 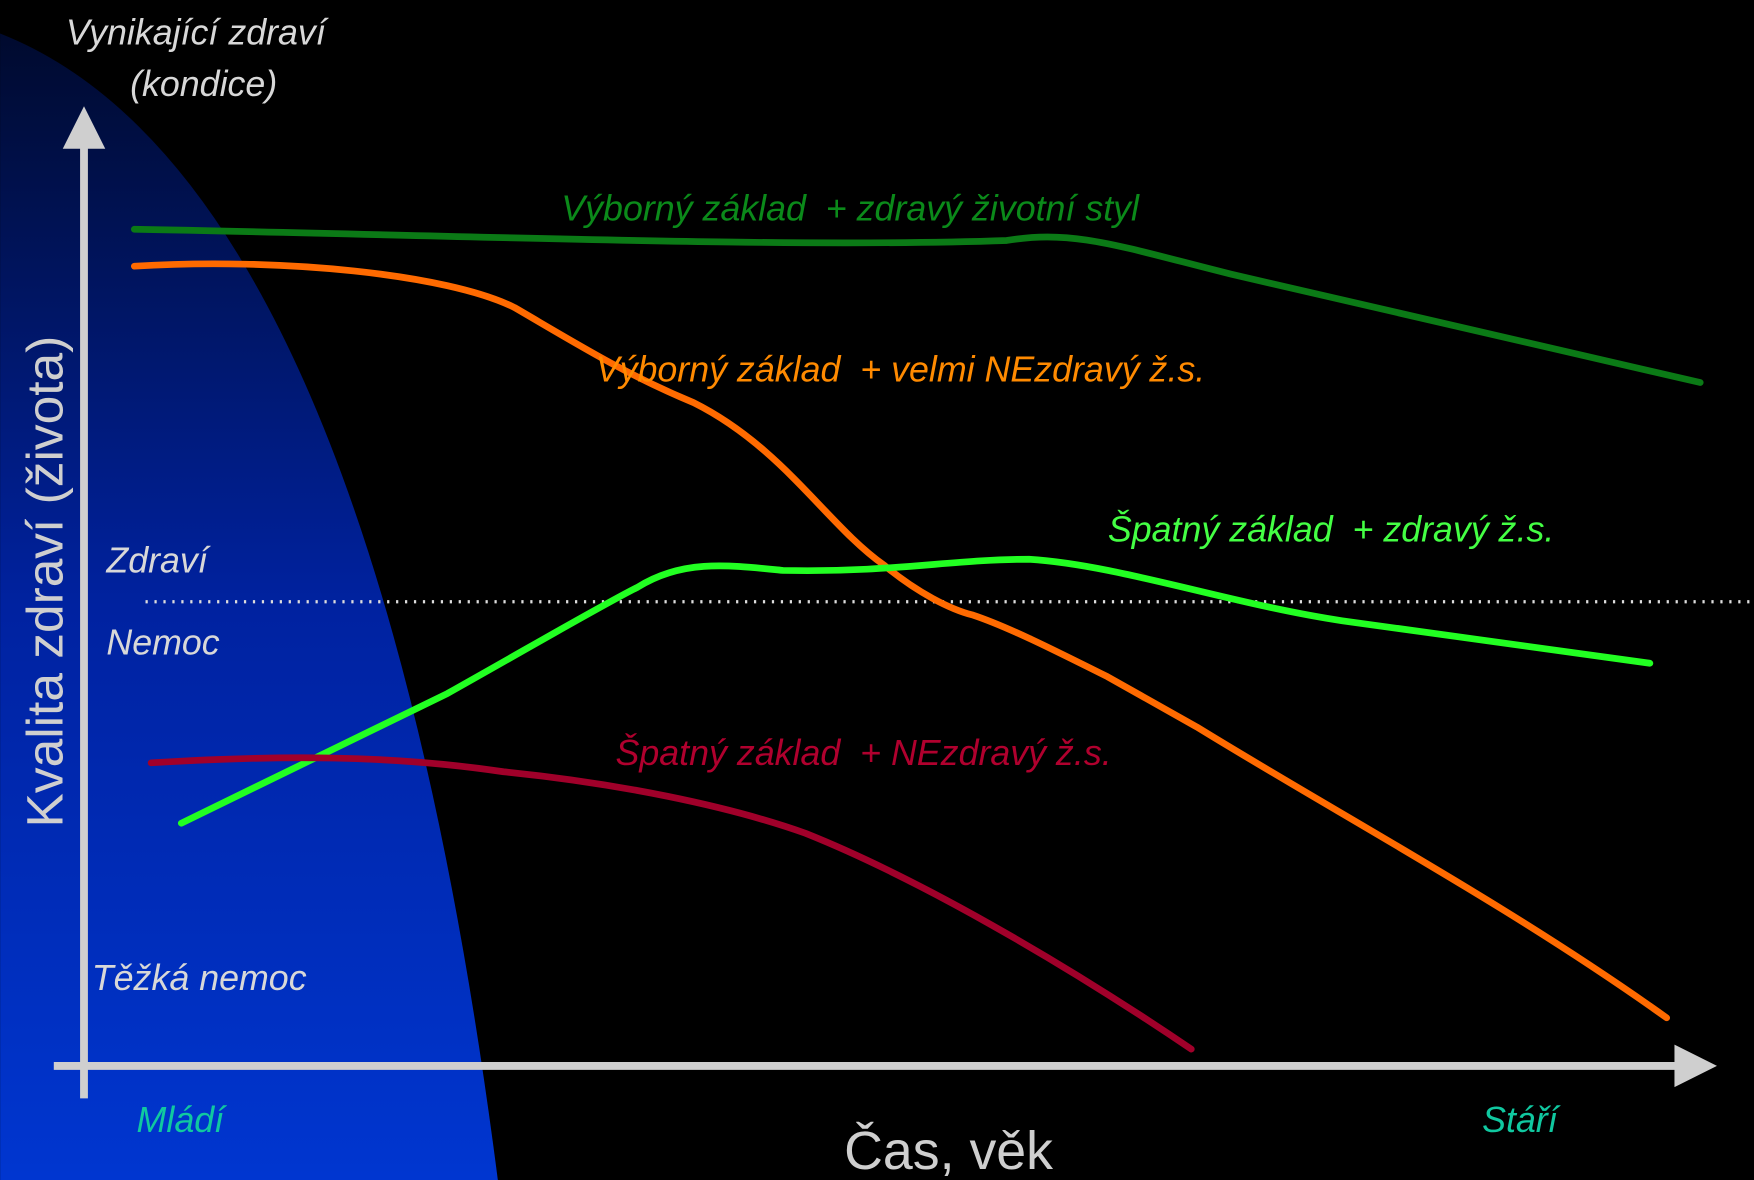 What do you see at coordinates (162, 642) in the screenshot?
I see `level-label: Nemoc` at bounding box center [162, 642].